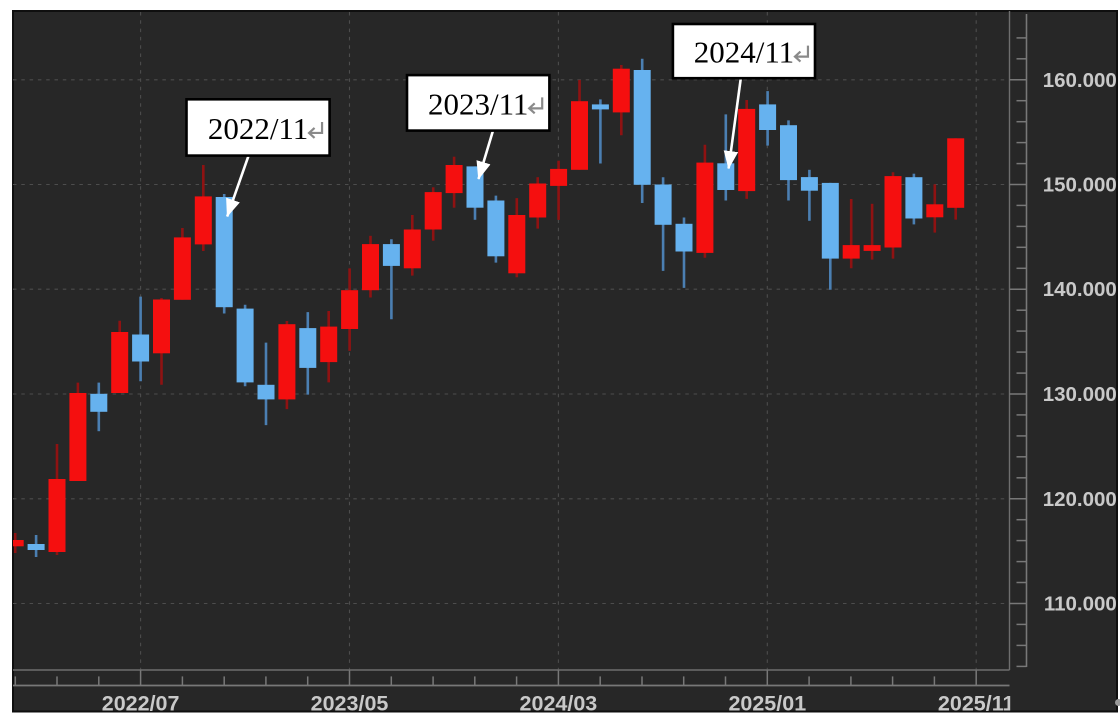 This screenshot has height=721, width=1120. I want to click on svg-text: 2022/07, so click(141, 703).